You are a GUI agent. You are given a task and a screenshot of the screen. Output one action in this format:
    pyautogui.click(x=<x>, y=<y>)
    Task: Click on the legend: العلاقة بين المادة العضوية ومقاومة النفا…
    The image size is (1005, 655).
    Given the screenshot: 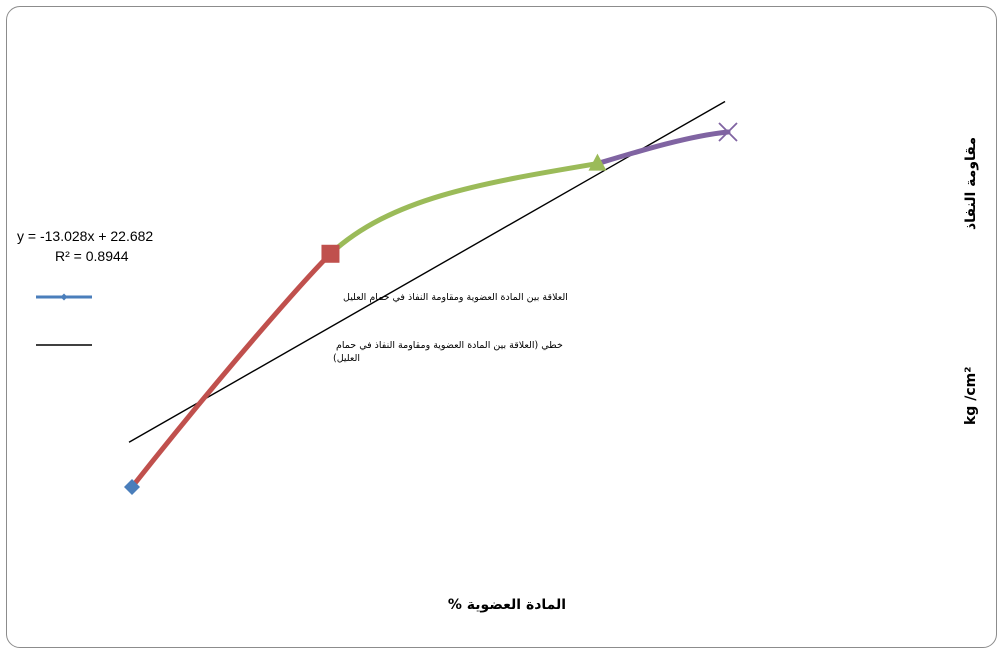 What is the action you would take?
    pyautogui.click(x=302, y=328)
    